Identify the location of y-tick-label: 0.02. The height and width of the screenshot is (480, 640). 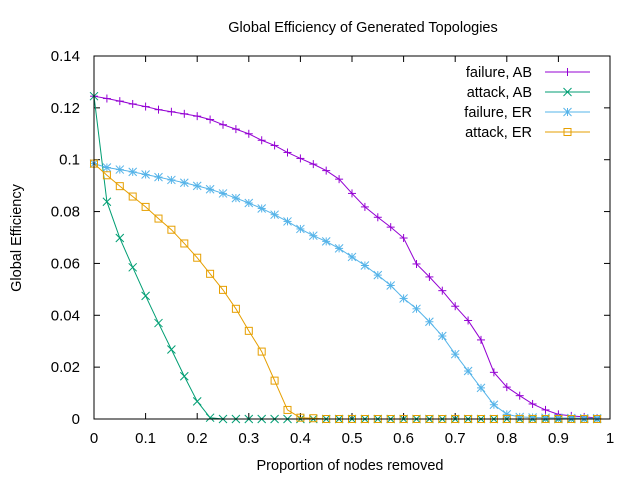
(65, 367).